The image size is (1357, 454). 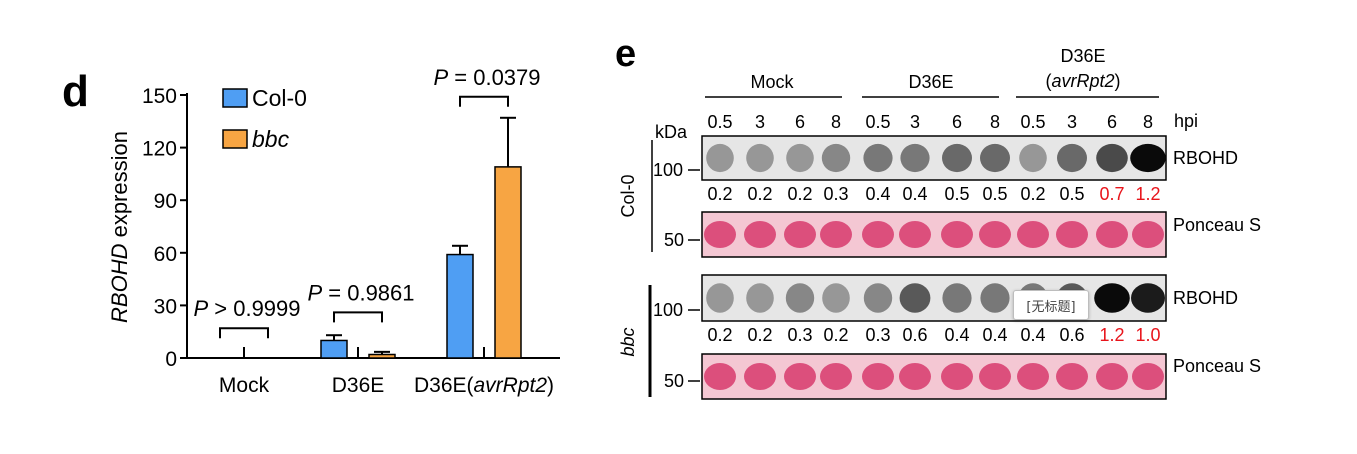 What do you see at coordinates (668, 170) in the screenshot?
I see `mw-100-col0: 100` at bounding box center [668, 170].